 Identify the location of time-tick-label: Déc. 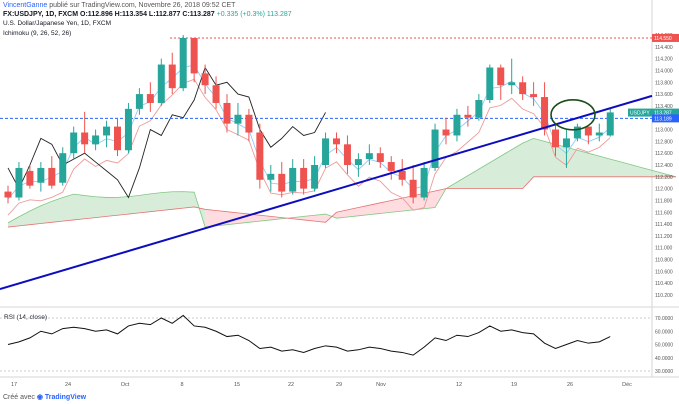
(627, 385).